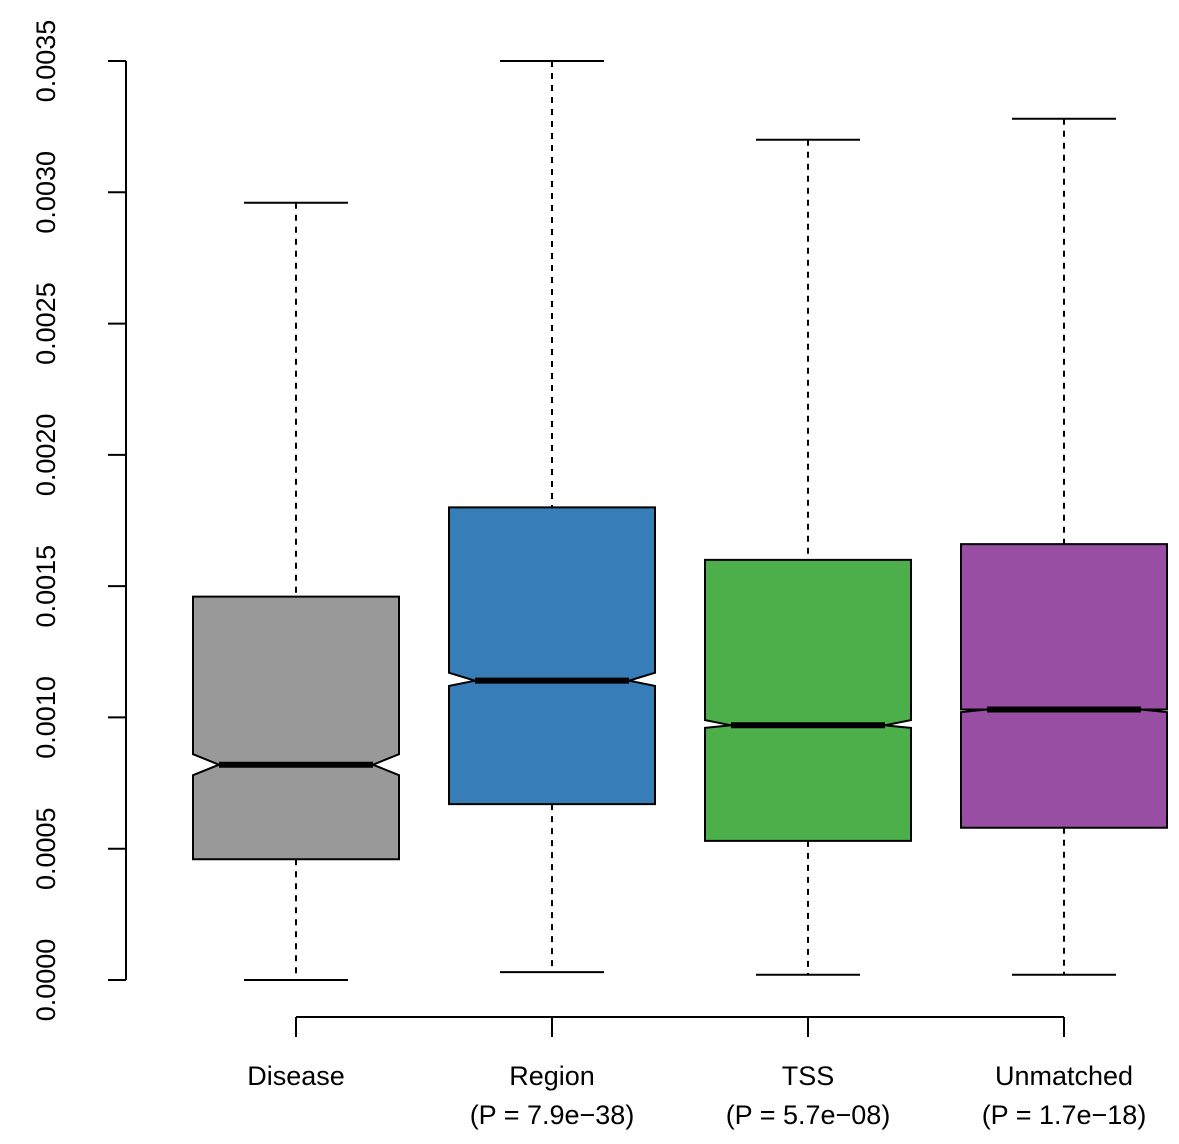 The width and height of the screenshot is (1179, 1144). I want to click on pvalue-label: (P = 1.7e−18), so click(1064, 1115).